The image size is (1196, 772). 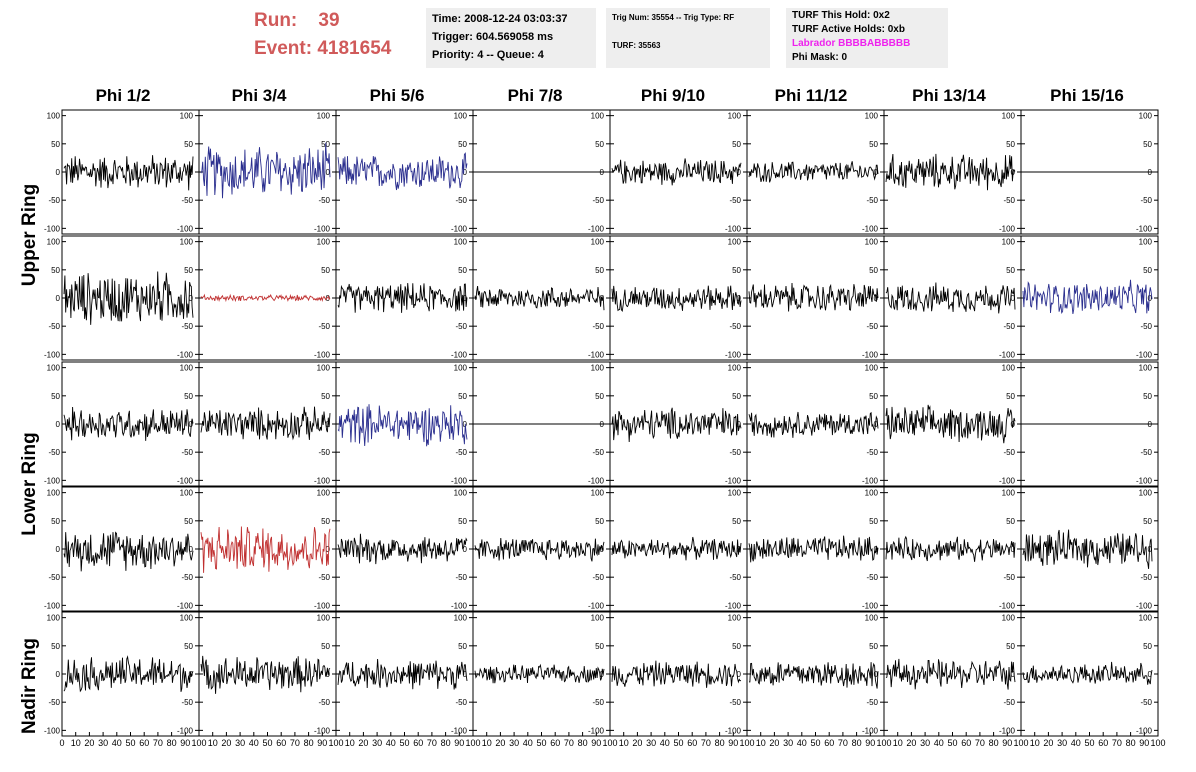 What do you see at coordinates (259, 95) in the screenshot?
I see `phi-column-label: Phi 3/4` at bounding box center [259, 95].